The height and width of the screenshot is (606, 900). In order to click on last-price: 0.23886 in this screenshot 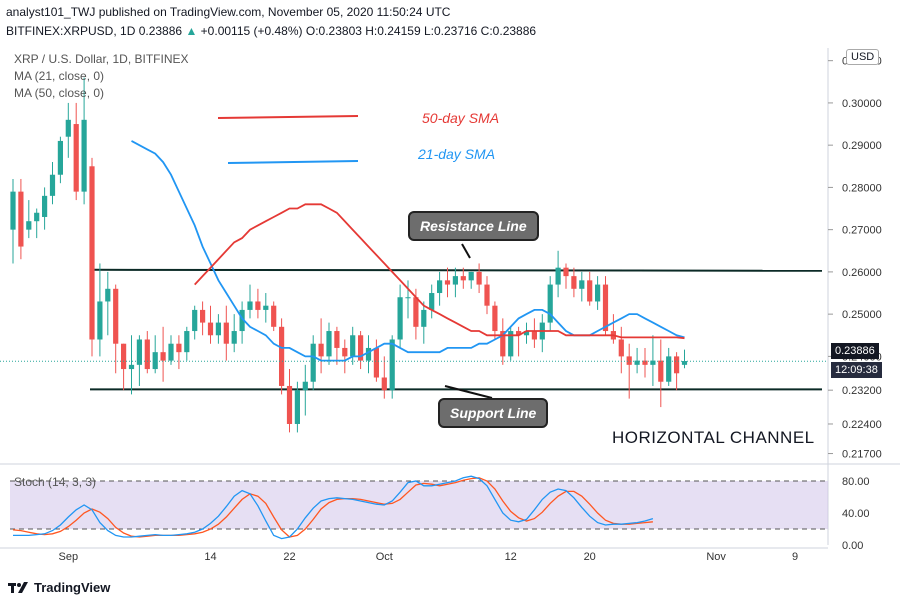, I will do `click(160, 31)`.